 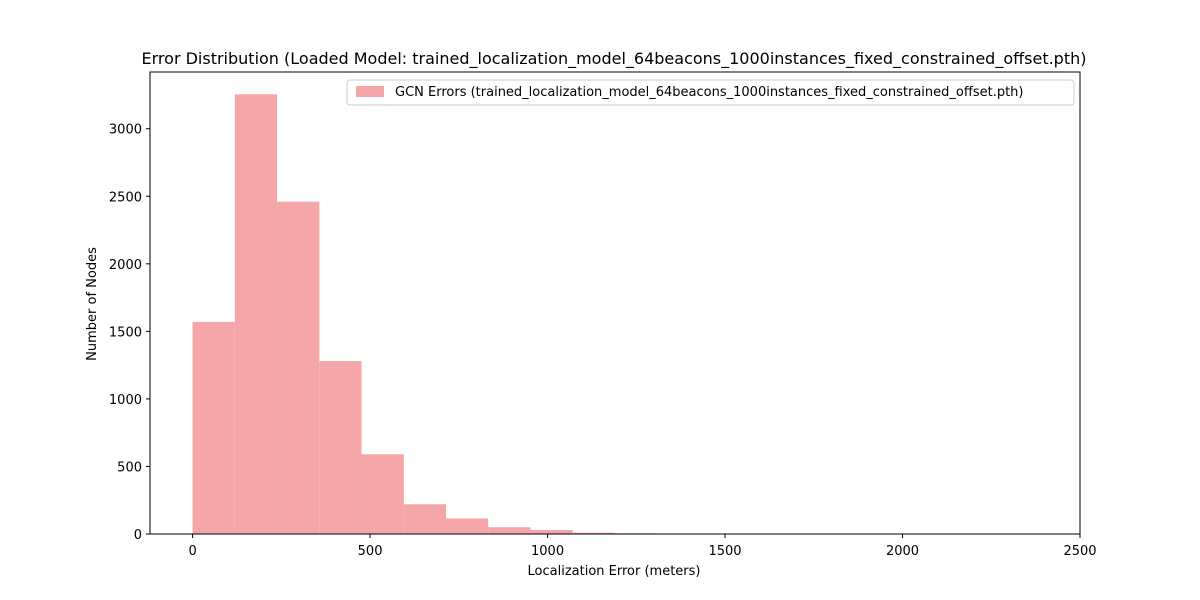 What do you see at coordinates (370, 91) in the screenshot?
I see `legend-swatch` at bounding box center [370, 91].